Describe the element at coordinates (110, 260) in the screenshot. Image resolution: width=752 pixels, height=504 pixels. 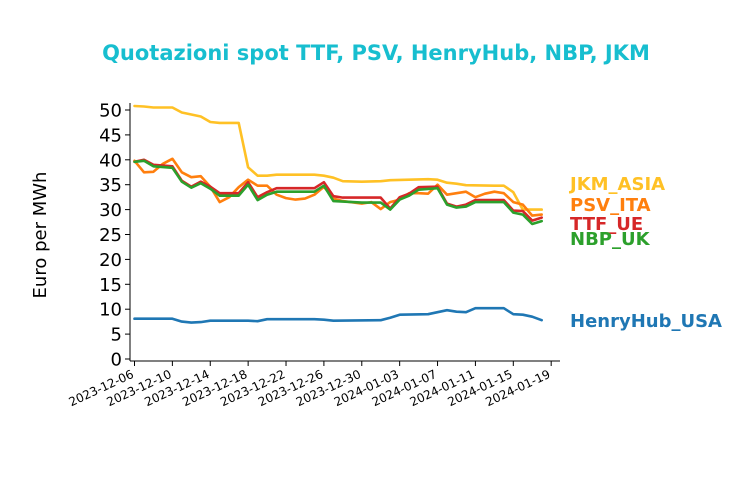
I see `y-tick-label: 20` at that location.